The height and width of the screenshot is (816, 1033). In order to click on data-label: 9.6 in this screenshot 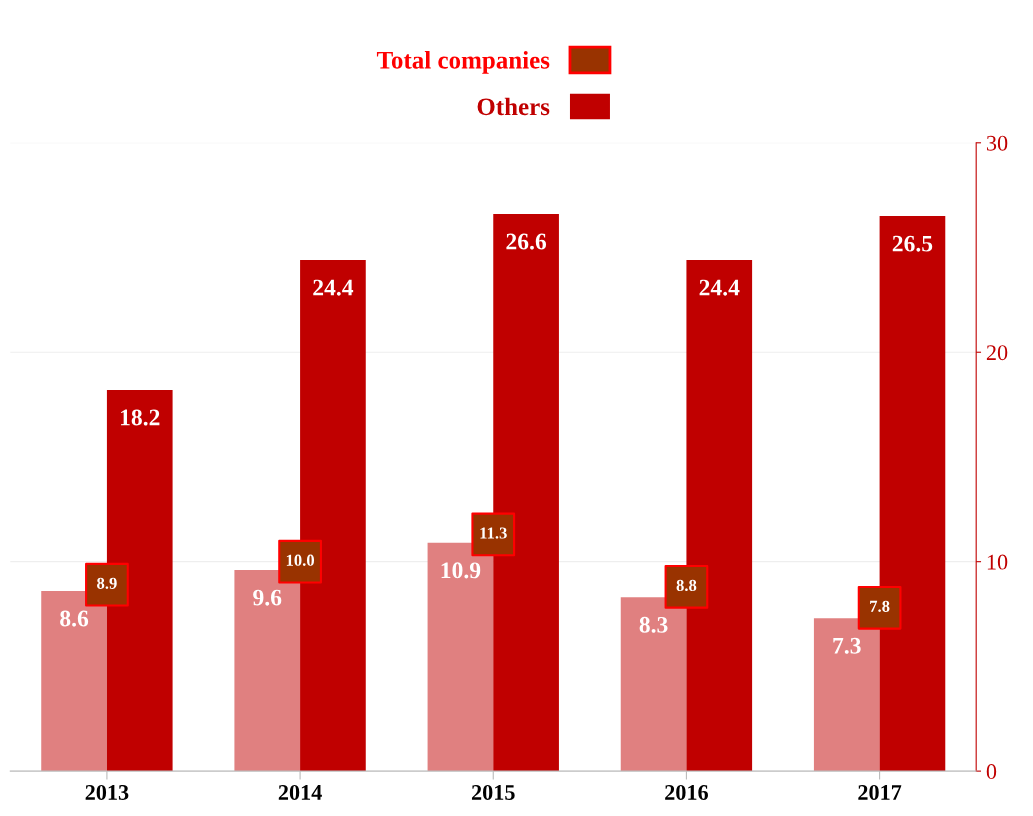, I will do `click(267, 597)`.